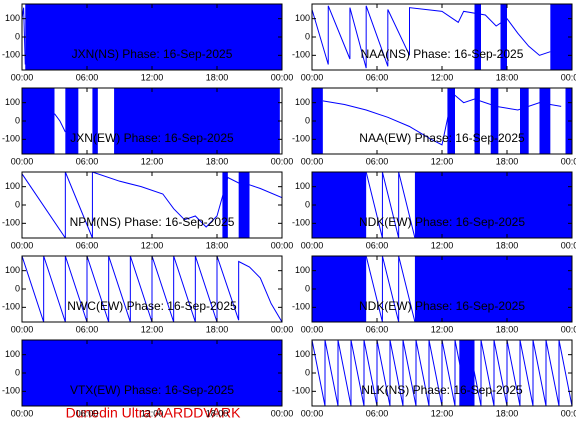 This screenshot has width=576, height=432. What do you see at coordinates (152, 138) in the screenshot?
I see `chart-title: JXN(EW) Phase: 16-Sep-2025` at bounding box center [152, 138].